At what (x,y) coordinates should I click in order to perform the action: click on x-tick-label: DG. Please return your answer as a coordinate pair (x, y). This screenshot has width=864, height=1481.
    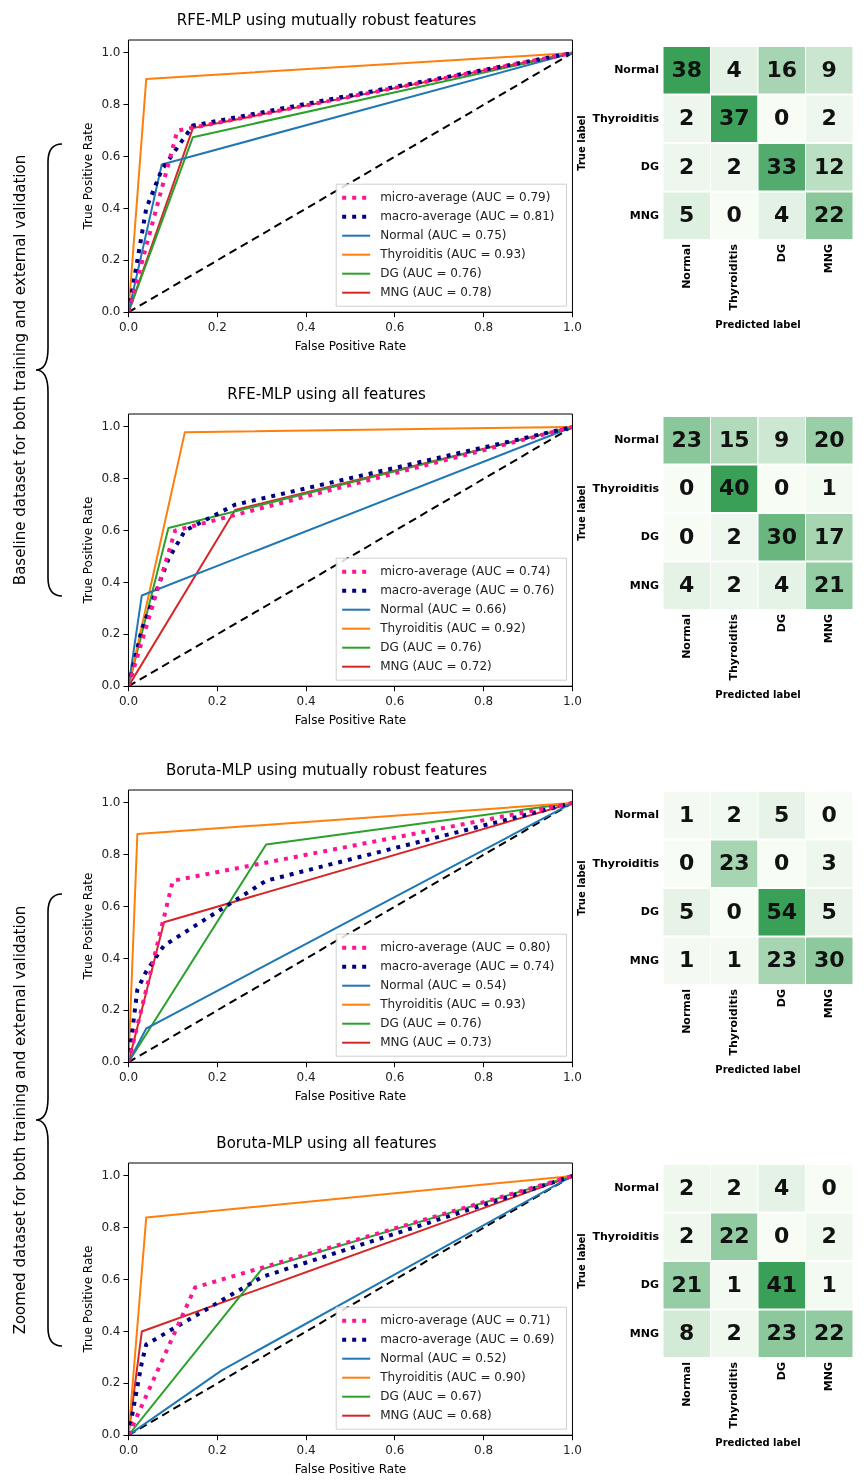
    Looking at the image, I should click on (781, 1371).